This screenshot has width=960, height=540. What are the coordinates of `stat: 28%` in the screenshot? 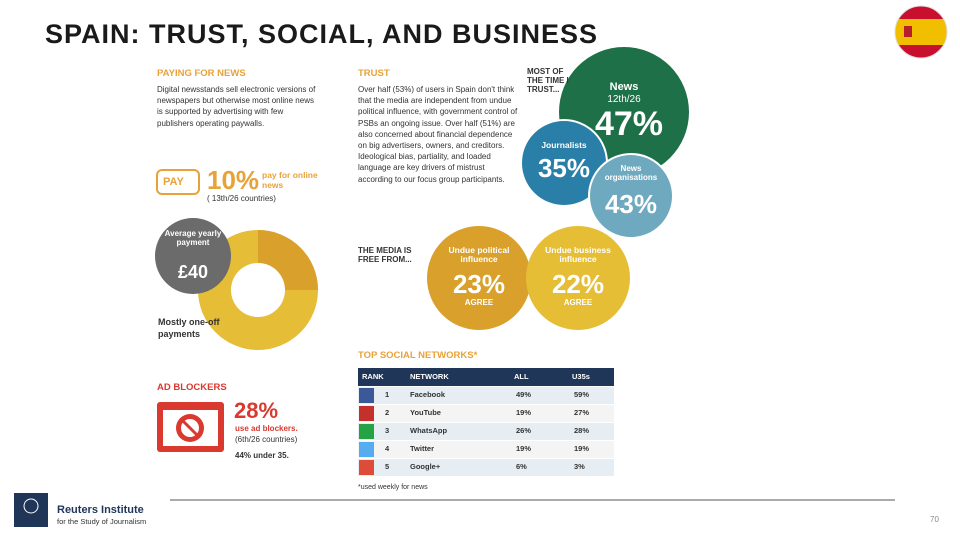 It's located at (256, 410).